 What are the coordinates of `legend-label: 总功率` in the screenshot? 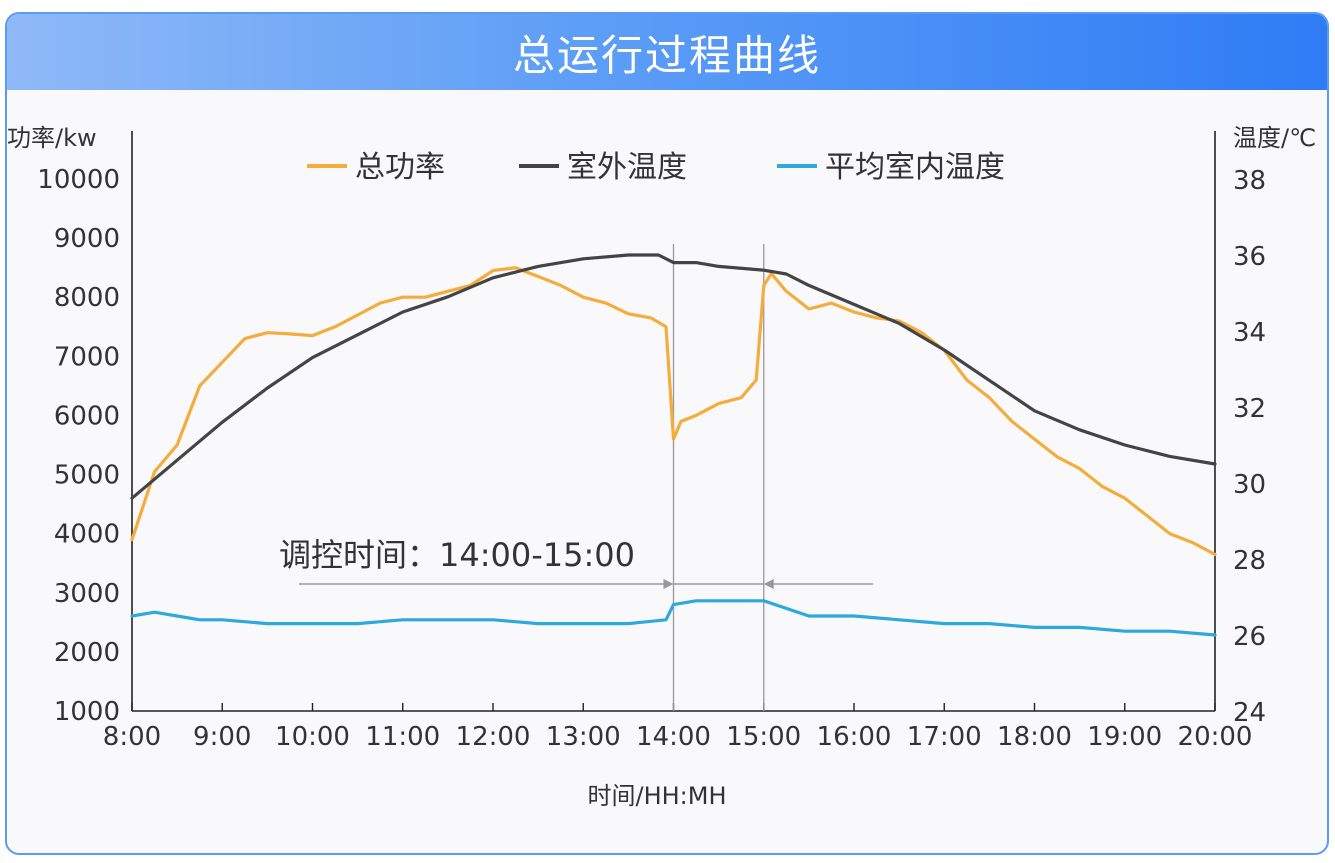 It's located at (400, 167).